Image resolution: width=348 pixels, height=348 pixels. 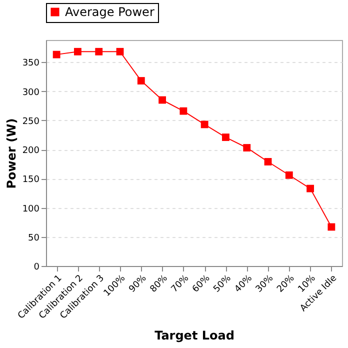 I want to click on x-axis-title: Target Load, so click(x=194, y=335).